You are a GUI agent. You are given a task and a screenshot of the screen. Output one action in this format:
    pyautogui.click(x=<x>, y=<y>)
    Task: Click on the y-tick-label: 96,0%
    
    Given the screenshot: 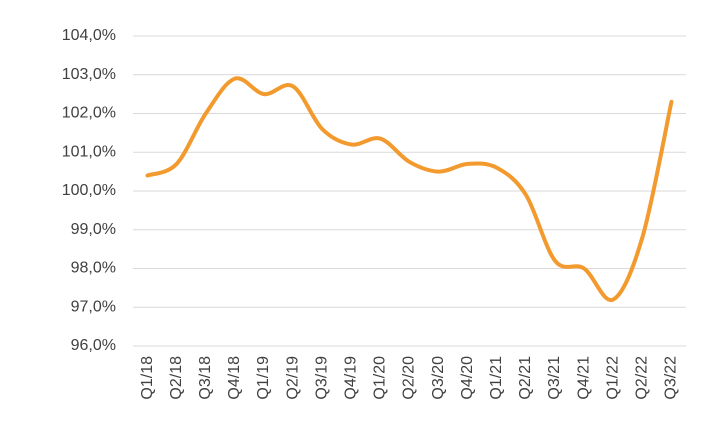 What is the action you would take?
    pyautogui.click(x=93, y=345)
    